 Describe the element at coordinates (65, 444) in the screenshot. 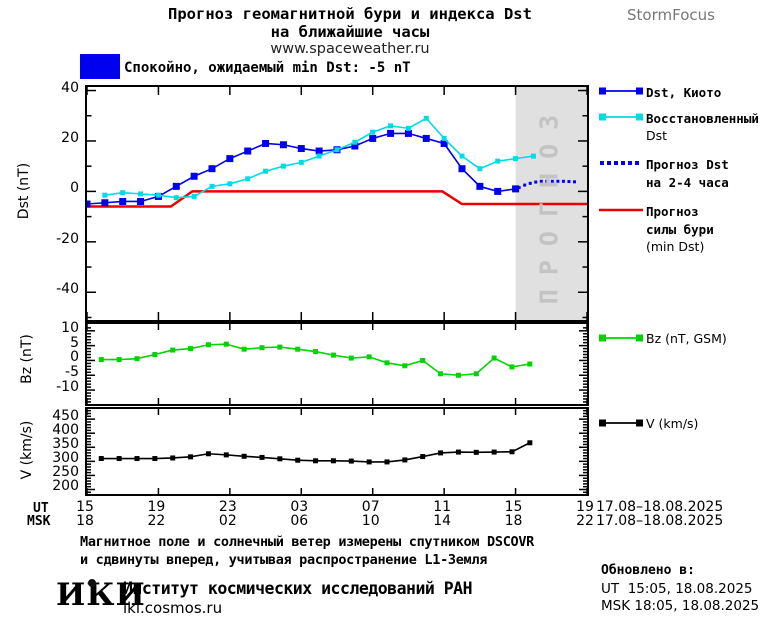

I see `v-ytick-label: 350` at that location.